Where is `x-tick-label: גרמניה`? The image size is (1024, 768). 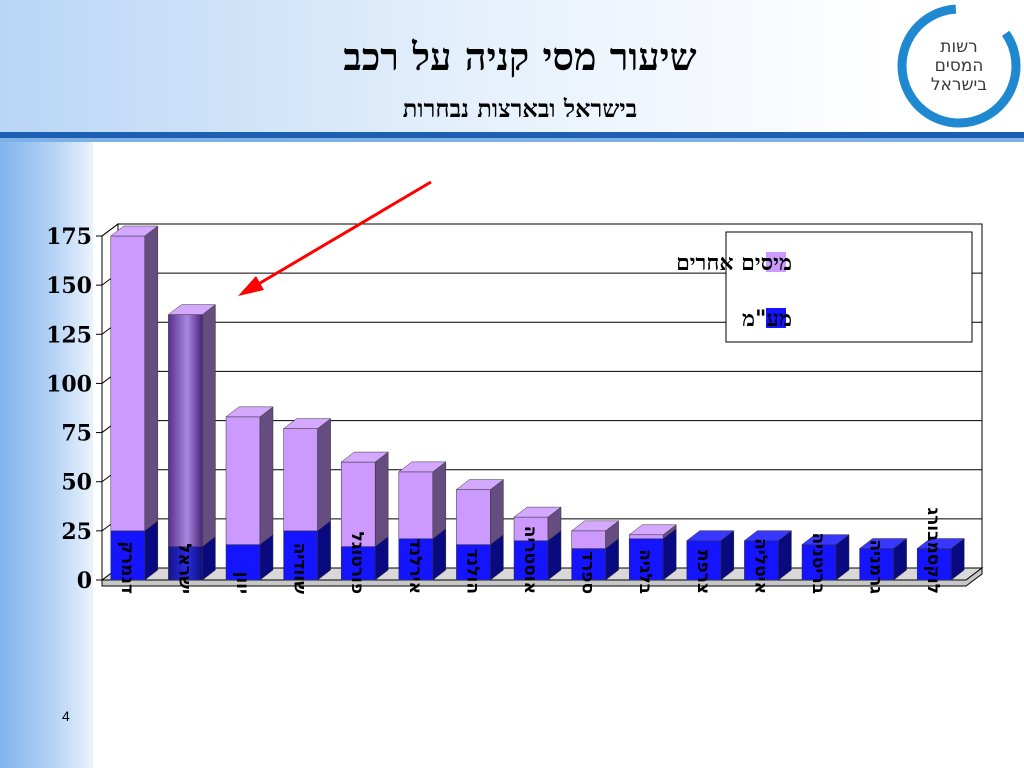
x-tick-label: גרמניה is located at coordinates (876, 566).